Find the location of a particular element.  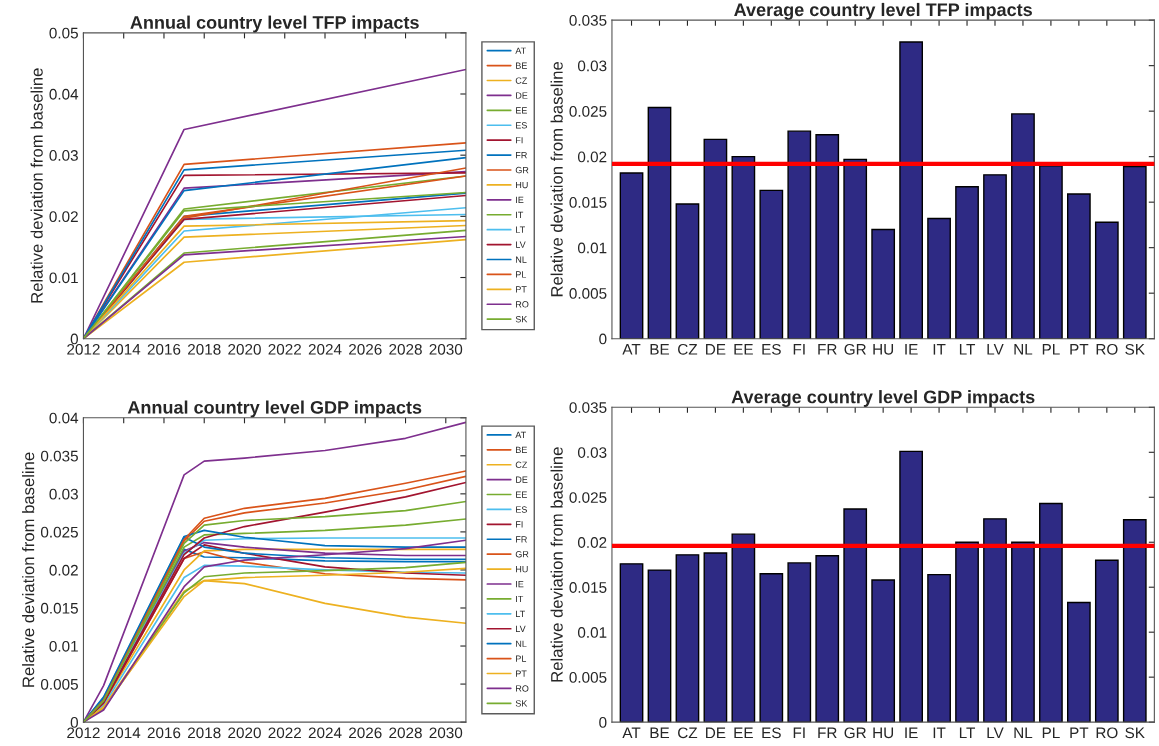

x-tick-label: 2012 is located at coordinates (83, 349).